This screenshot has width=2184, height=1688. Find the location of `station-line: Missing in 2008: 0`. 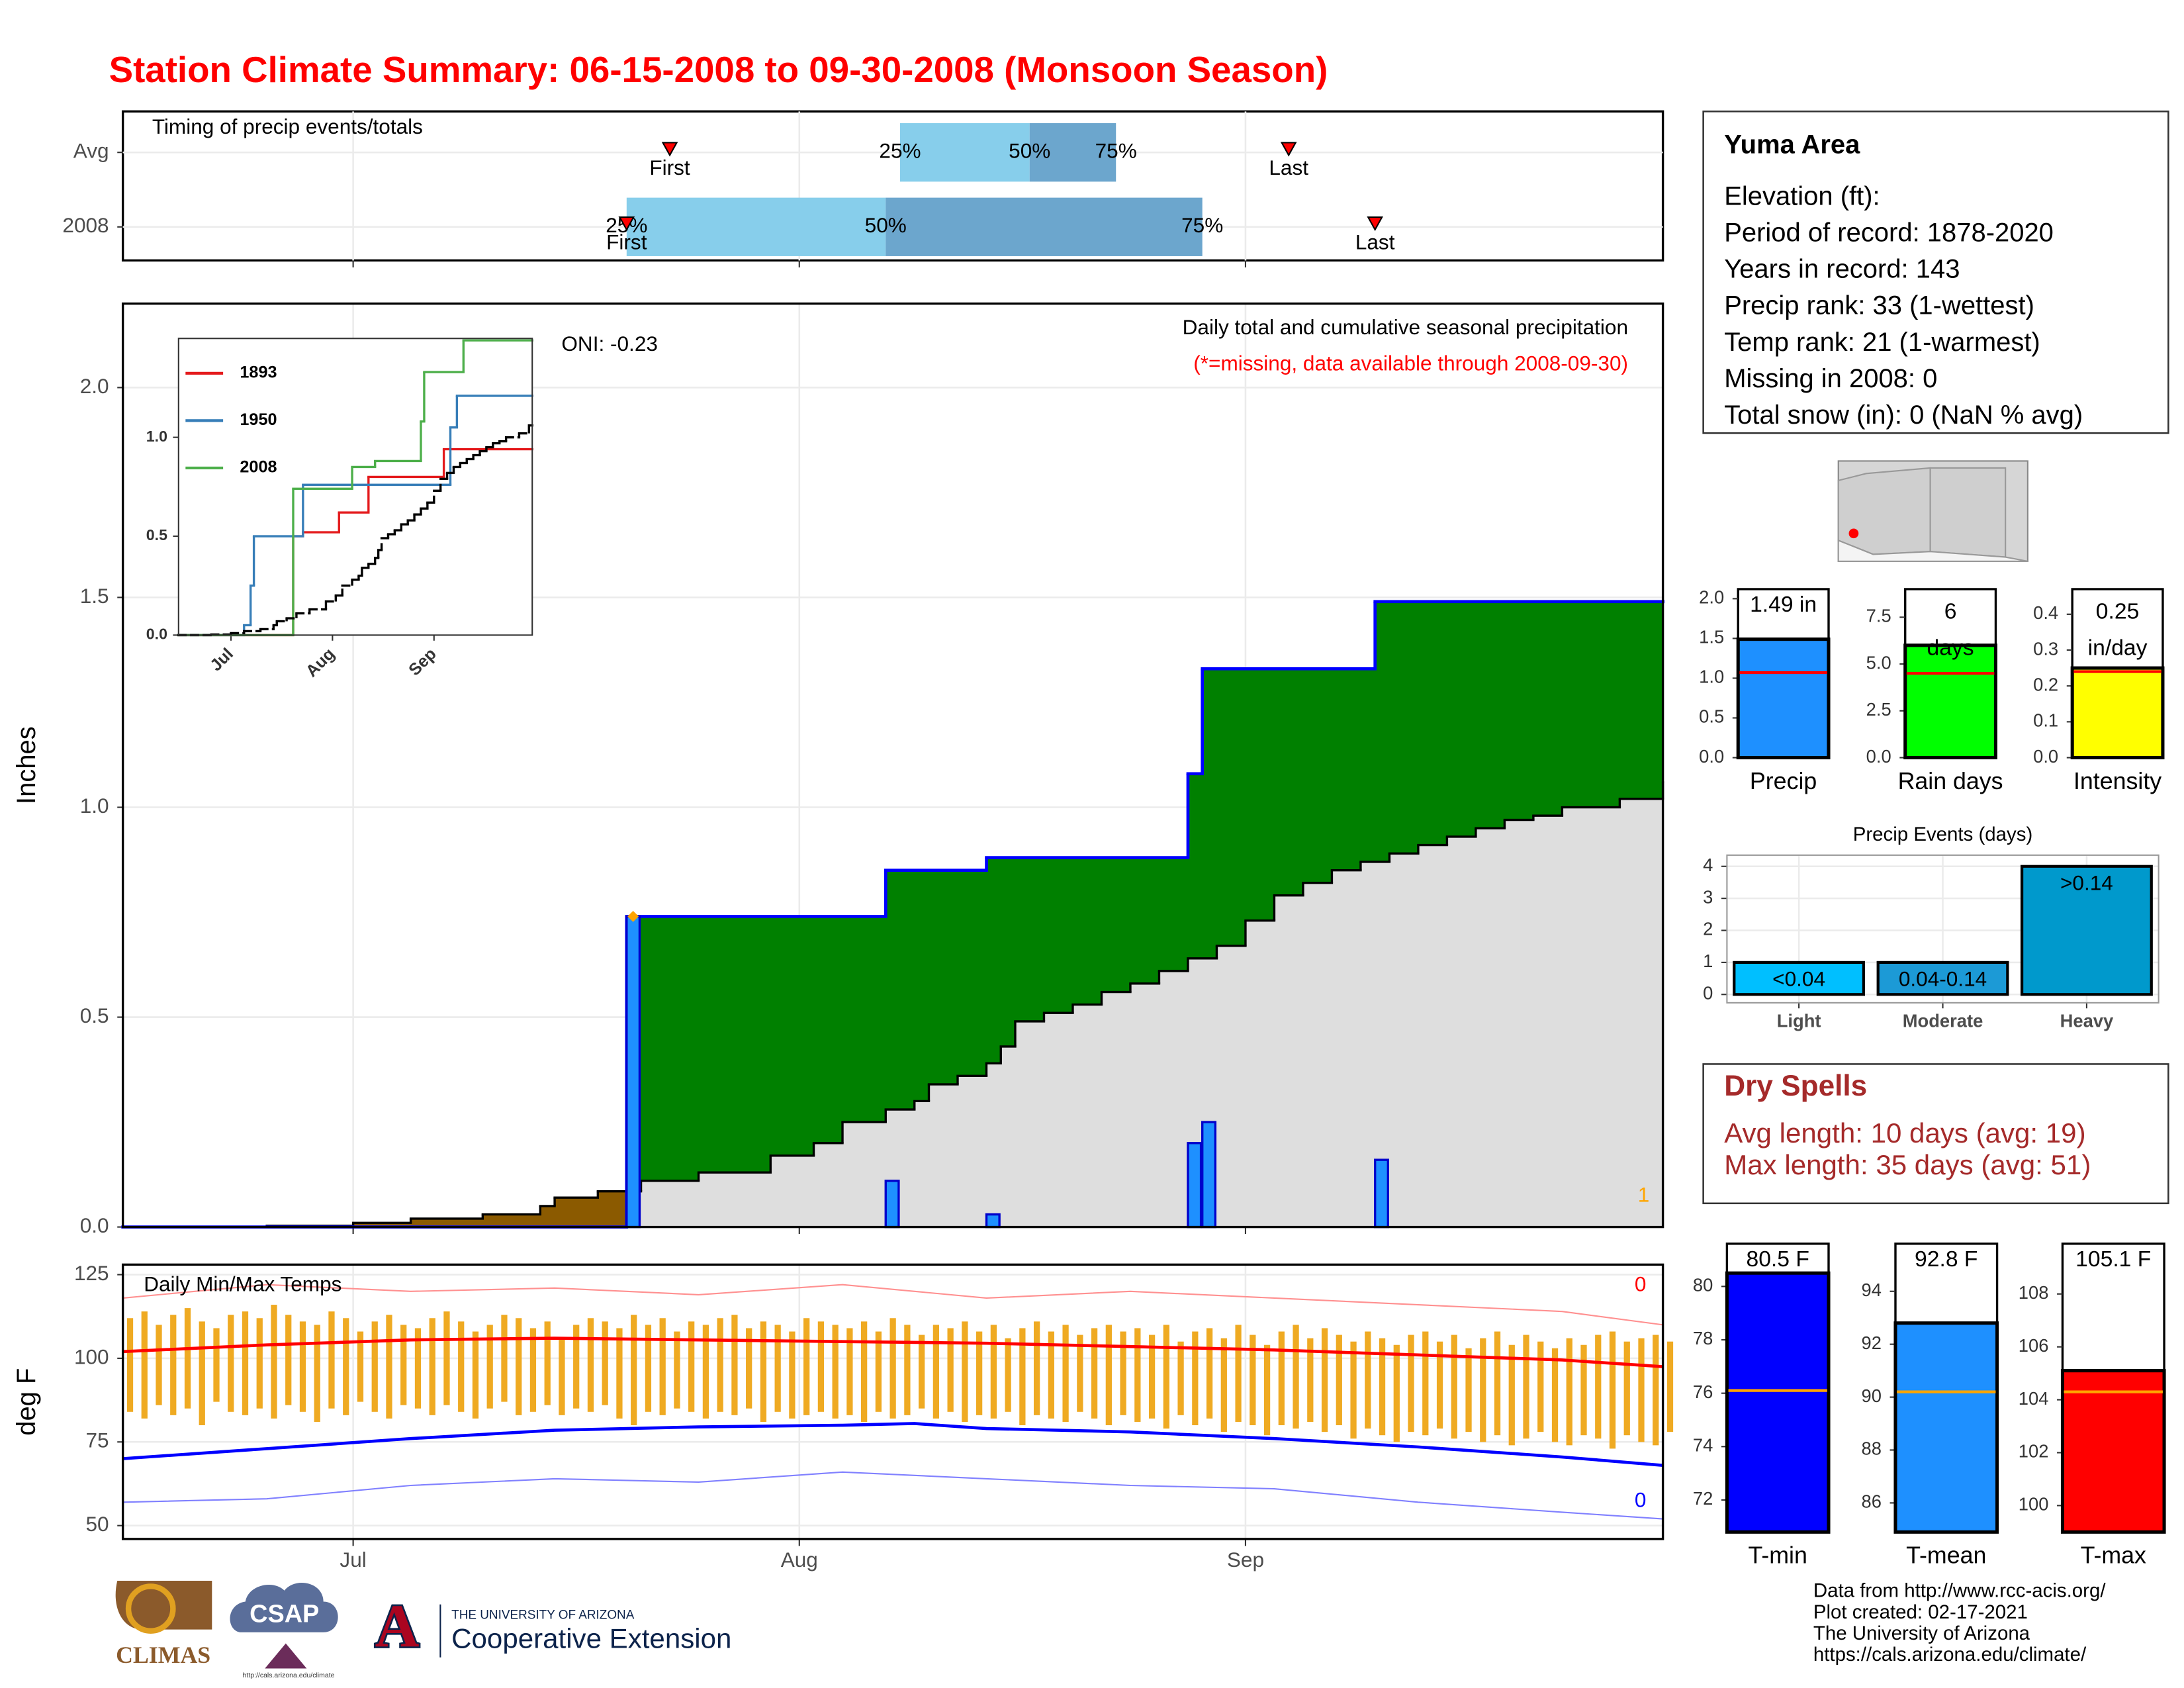

station-line: Missing in 2008: 0 is located at coordinates (1831, 378).